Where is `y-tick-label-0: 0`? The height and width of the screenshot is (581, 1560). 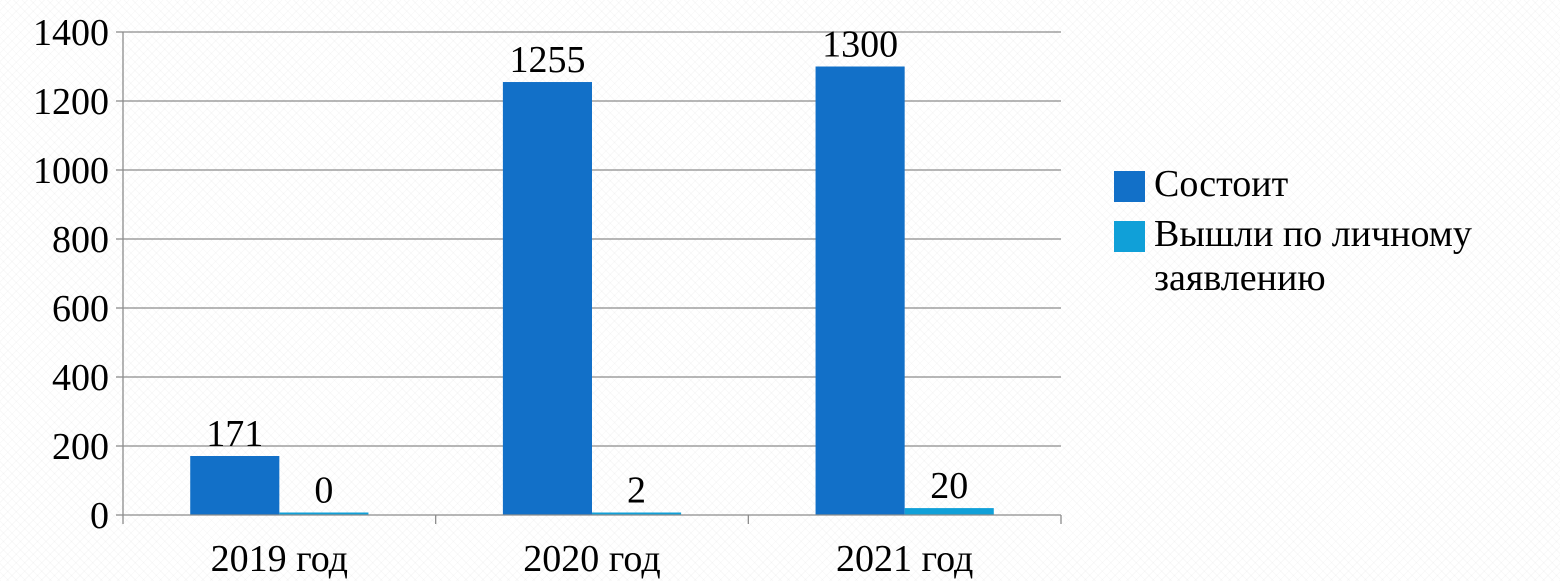 y-tick-label-0: 0 is located at coordinates (99, 516).